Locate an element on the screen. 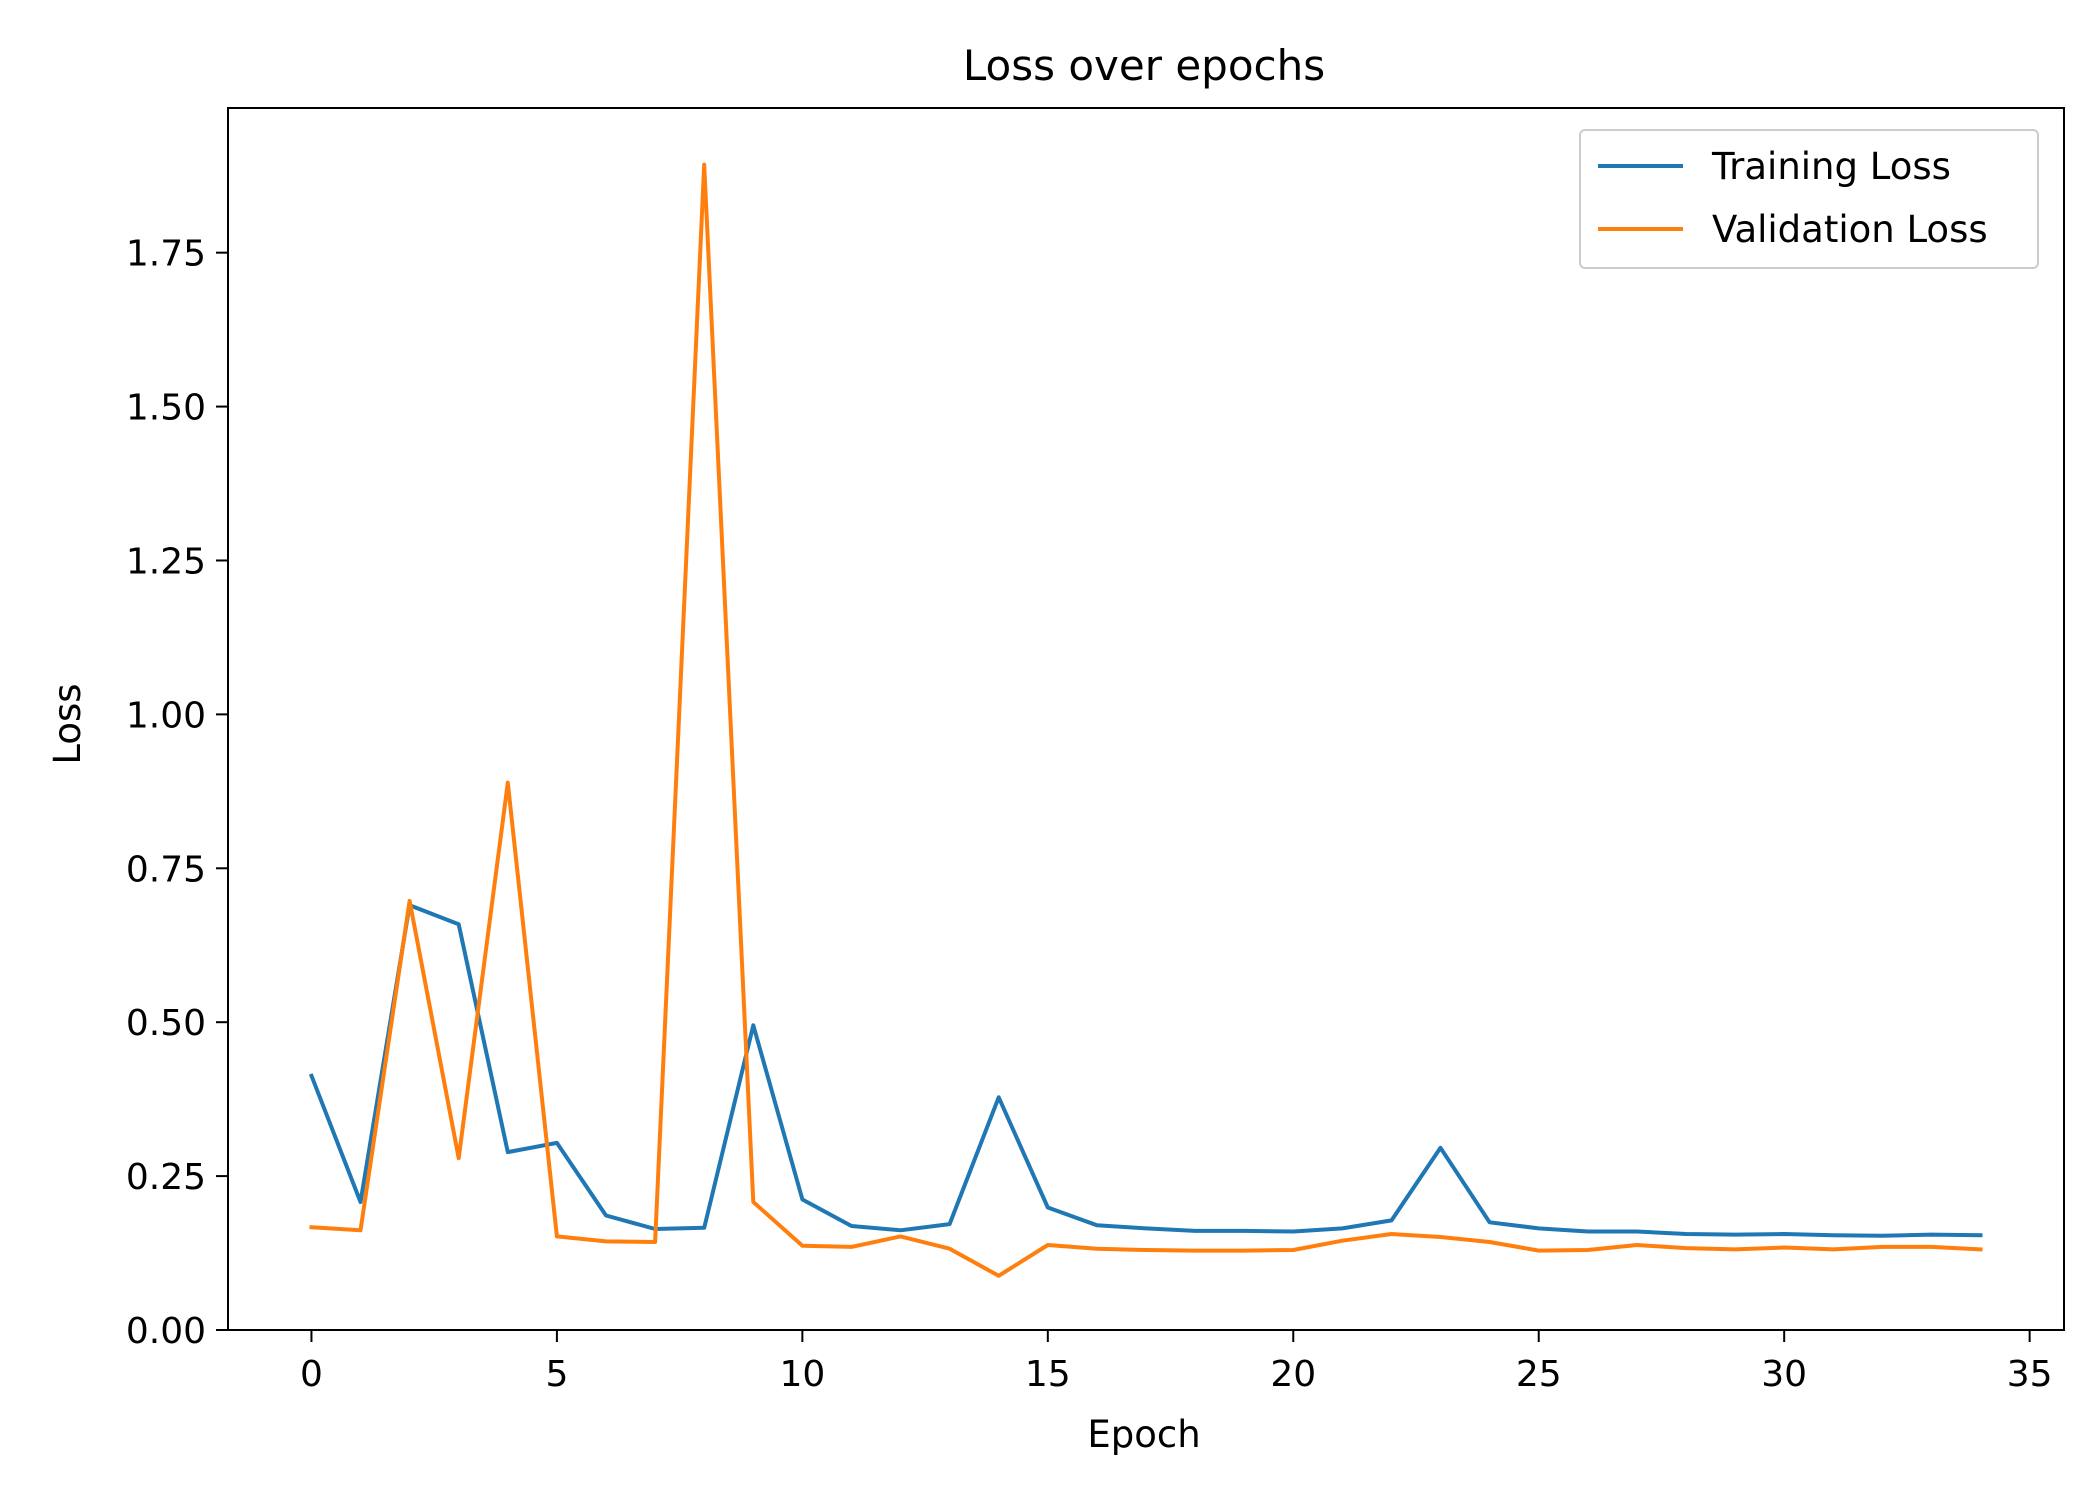 This screenshot has height=1500, width=2100. x-tick-label: 15 is located at coordinates (1048, 1374).